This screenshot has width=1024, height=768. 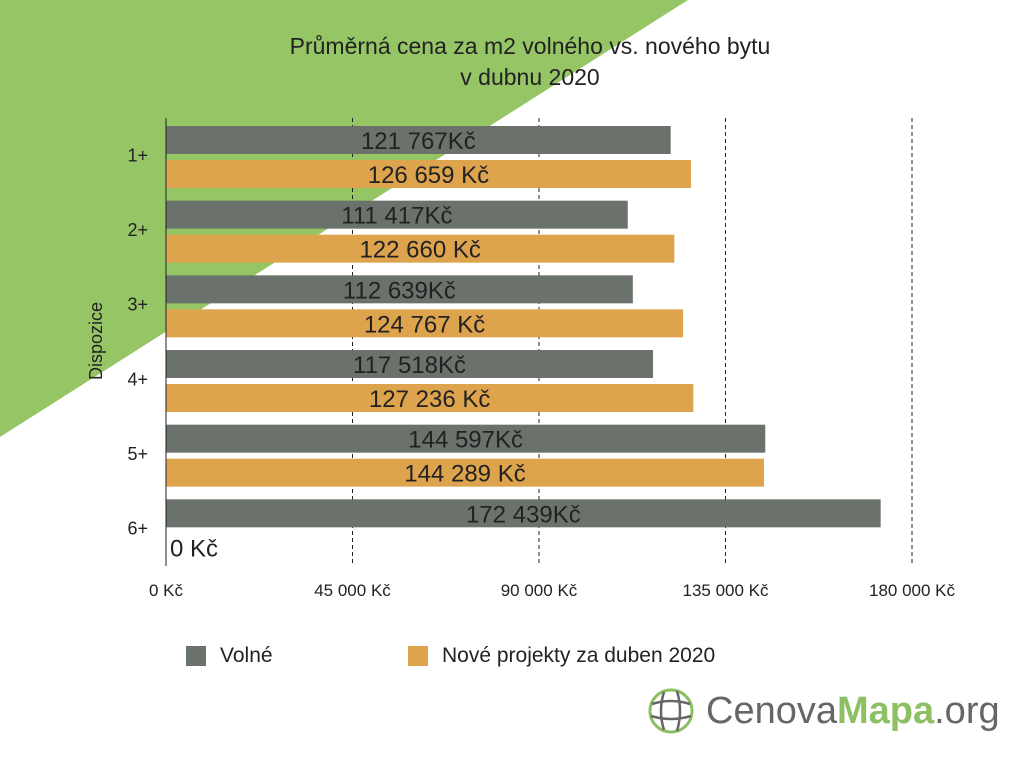 I want to click on data-label: 112 639Kč, so click(x=399, y=290).